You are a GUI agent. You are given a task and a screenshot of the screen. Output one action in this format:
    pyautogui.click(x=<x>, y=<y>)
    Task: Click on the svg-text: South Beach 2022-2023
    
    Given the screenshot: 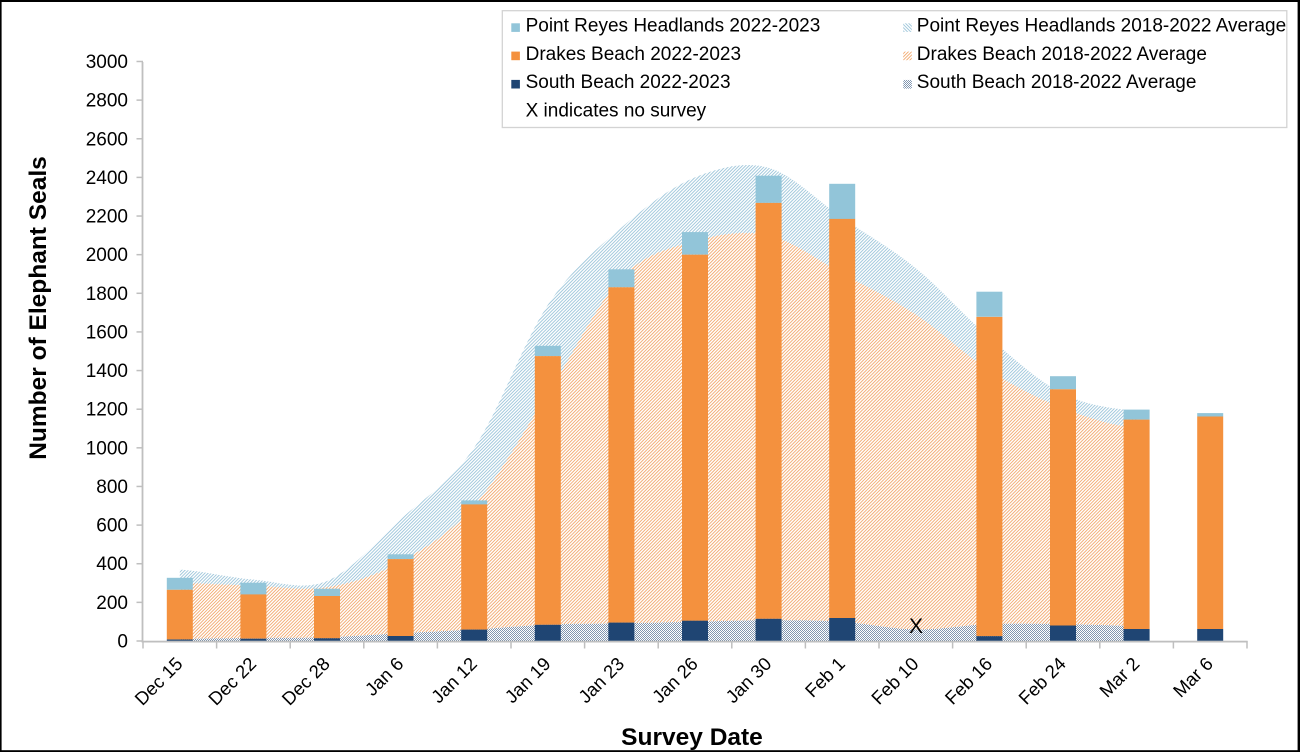 What is the action you would take?
    pyautogui.click(x=628, y=82)
    